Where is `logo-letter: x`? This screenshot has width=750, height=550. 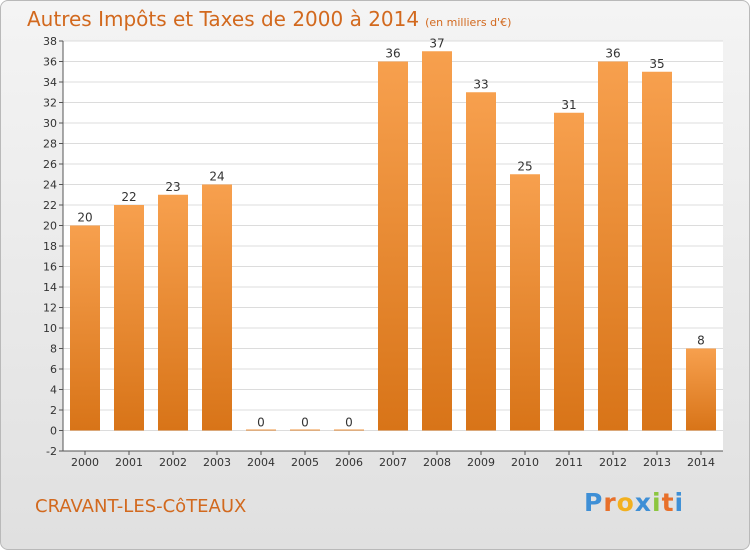 logo-letter: x is located at coordinates (643, 502).